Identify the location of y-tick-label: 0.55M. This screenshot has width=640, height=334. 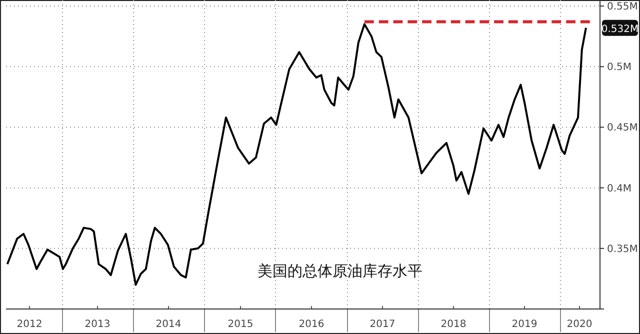
(622, 7).